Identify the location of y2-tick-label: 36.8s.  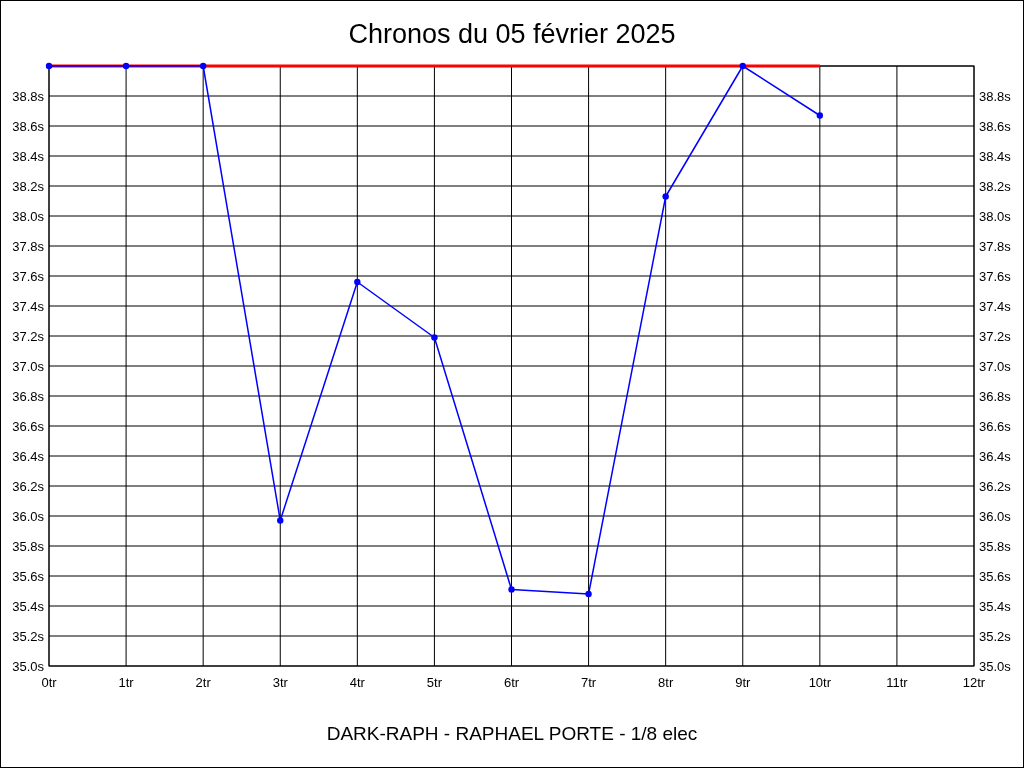
(995, 396).